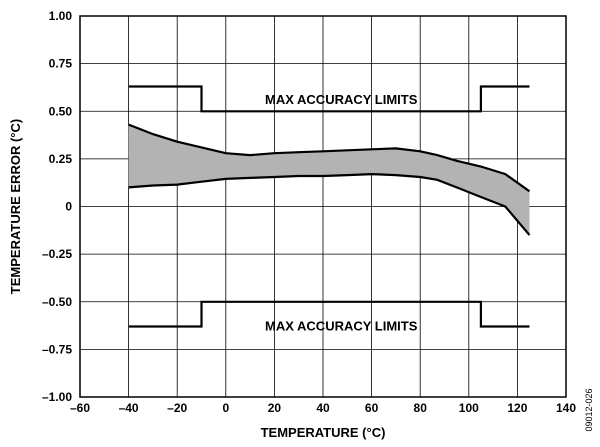 The width and height of the screenshot is (600, 447). I want to click on y-tick-label: 1.00, so click(61, 16).